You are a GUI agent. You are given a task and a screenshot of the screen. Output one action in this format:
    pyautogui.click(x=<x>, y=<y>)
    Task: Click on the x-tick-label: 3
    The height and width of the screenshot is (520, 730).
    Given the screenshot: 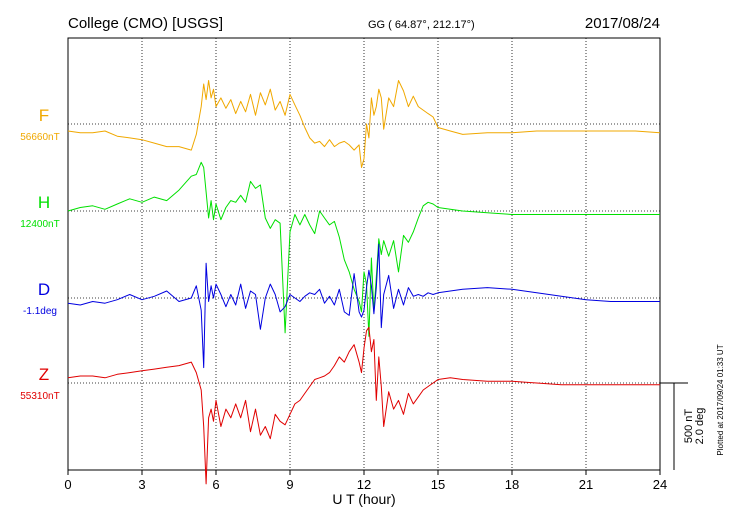 What is the action you would take?
    pyautogui.click(x=141, y=484)
    